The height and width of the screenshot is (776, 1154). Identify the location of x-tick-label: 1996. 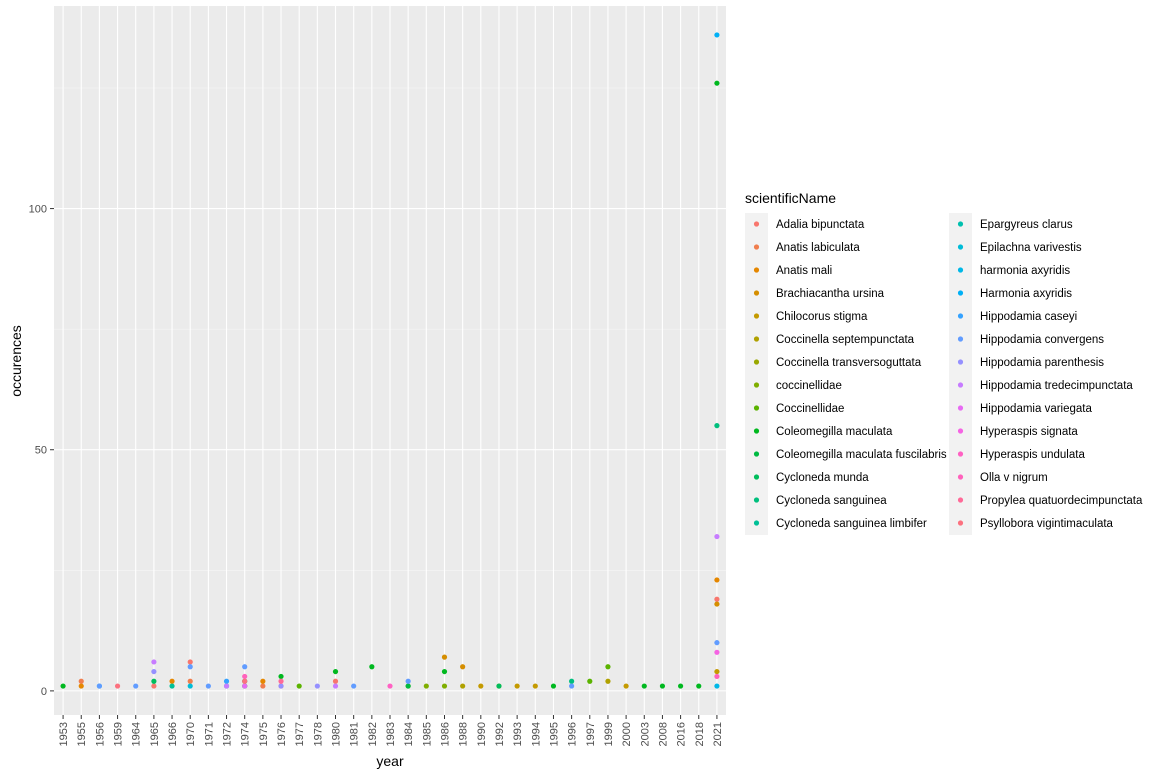
(573, 734).